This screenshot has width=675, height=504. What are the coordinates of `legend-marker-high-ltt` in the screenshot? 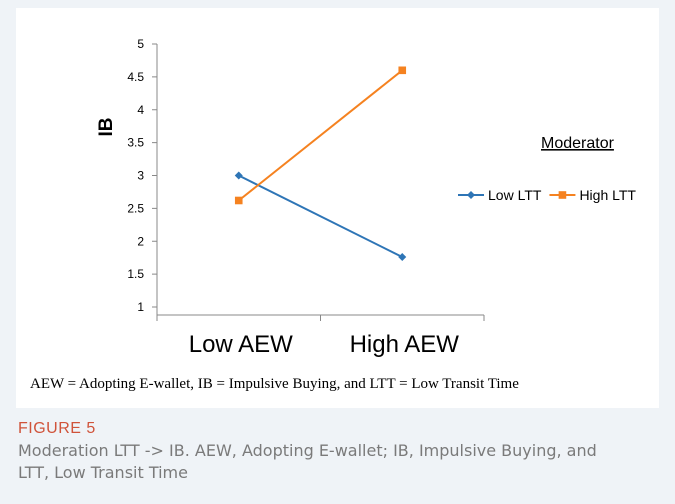 It's located at (562, 195).